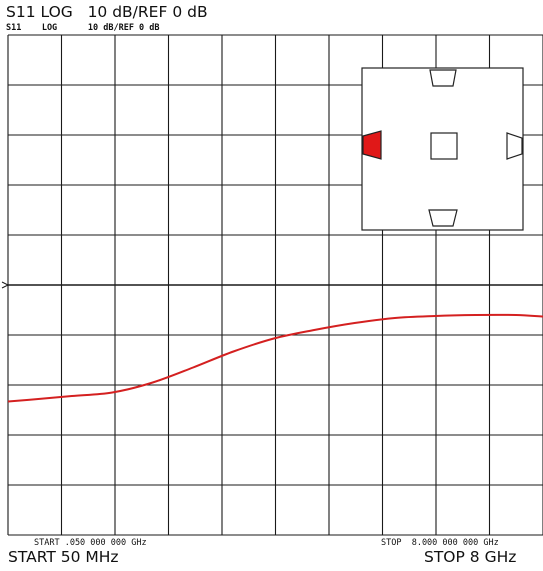 This screenshot has height=571, width=543. Describe the element at coordinates (440, 543) in the screenshot. I see `stop-instrument-label: STOP 8.000 000 000 GHz` at that location.